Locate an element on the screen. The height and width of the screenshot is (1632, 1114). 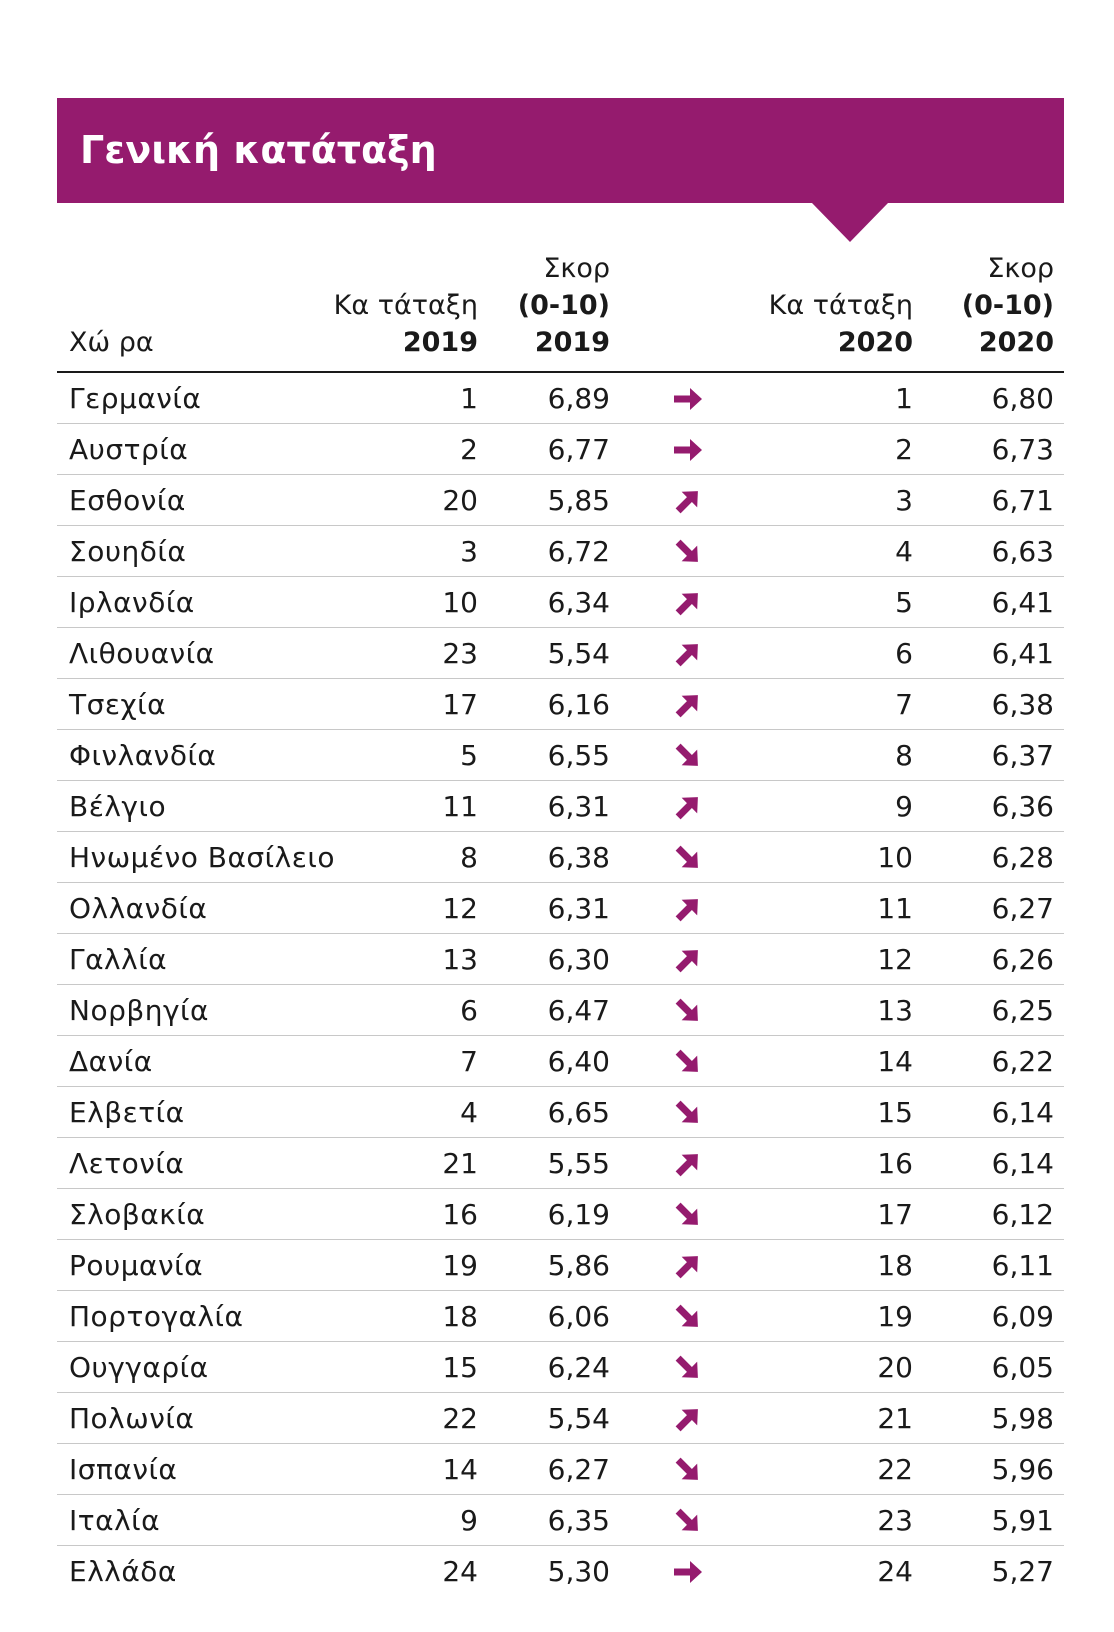
score-2020-cell: 6,25 is located at coordinates (993, 1010).